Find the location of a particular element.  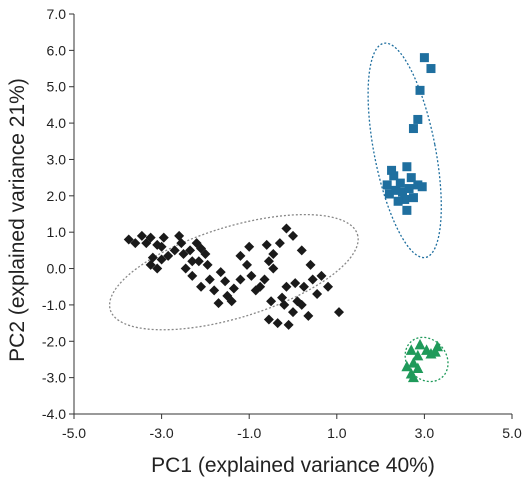

x-axis-title: PC1 (explained variance 40%) is located at coordinates (293, 465).